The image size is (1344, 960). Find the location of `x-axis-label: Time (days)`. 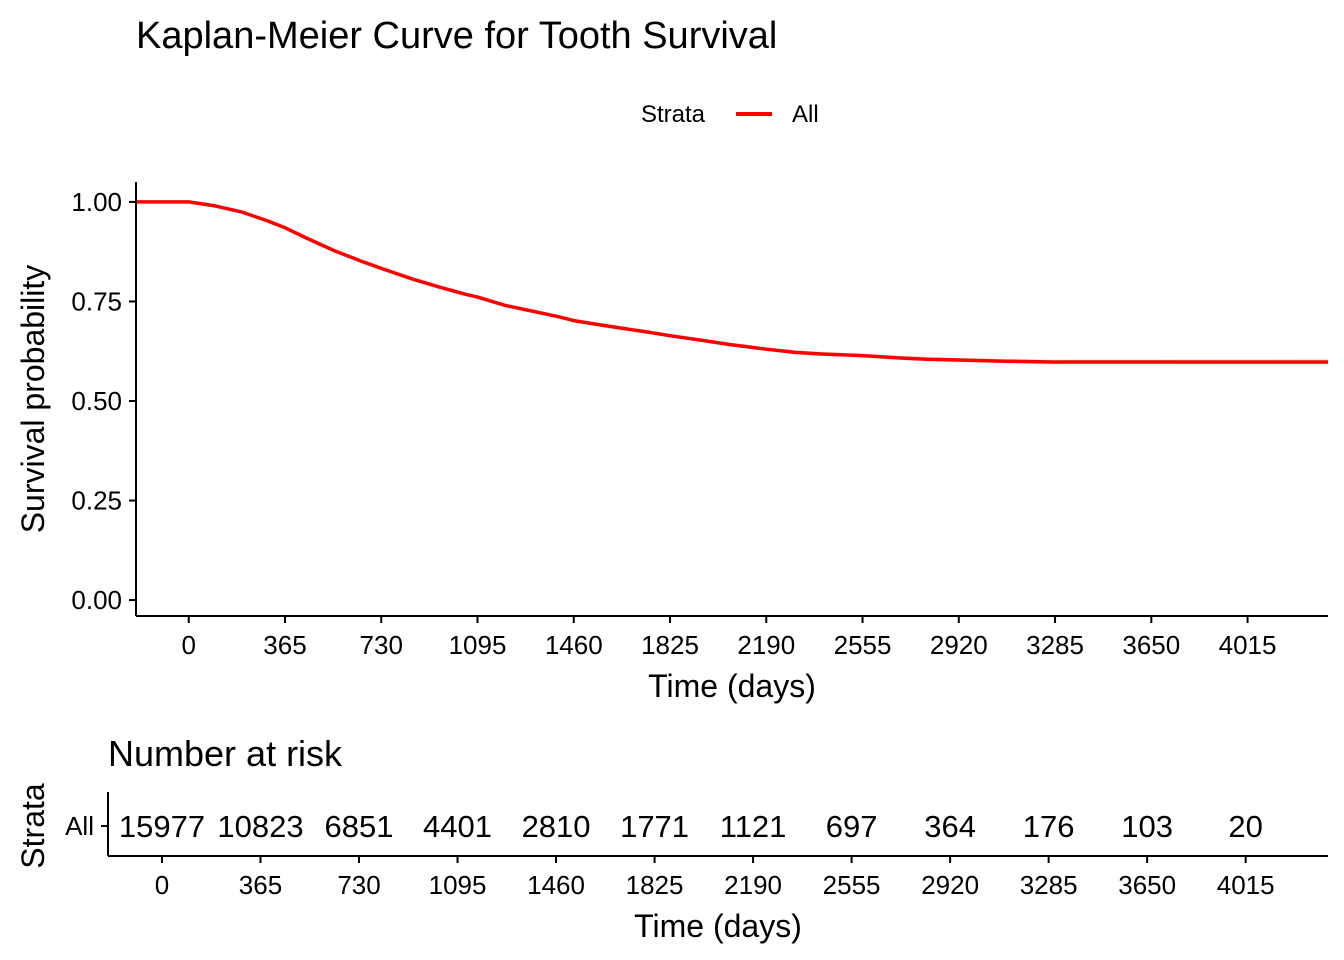

x-axis-label: Time (days) is located at coordinates (732, 686).